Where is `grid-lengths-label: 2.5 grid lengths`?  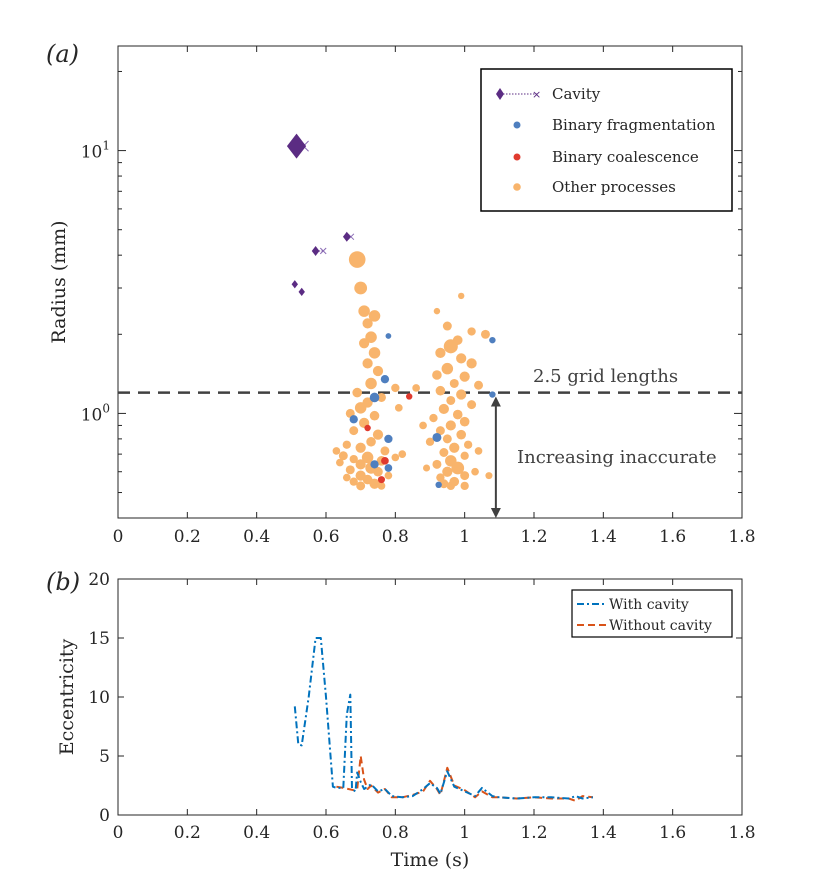
grid-lengths-label: 2.5 grid lengths is located at coordinates (605, 376).